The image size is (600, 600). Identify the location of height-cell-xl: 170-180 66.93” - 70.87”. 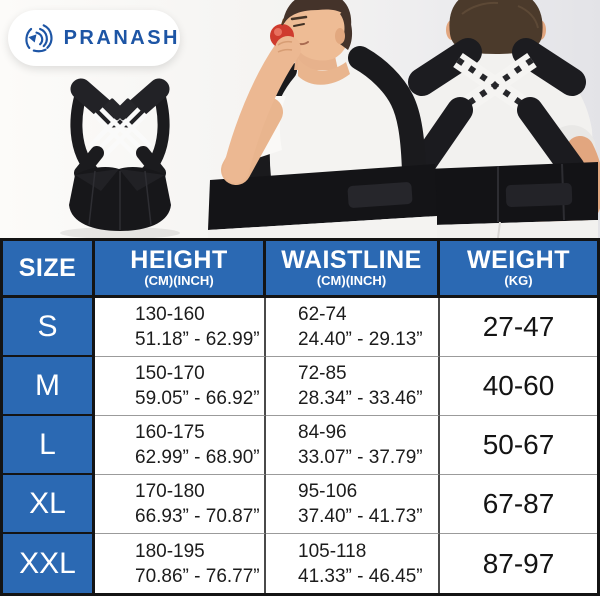
(180, 504).